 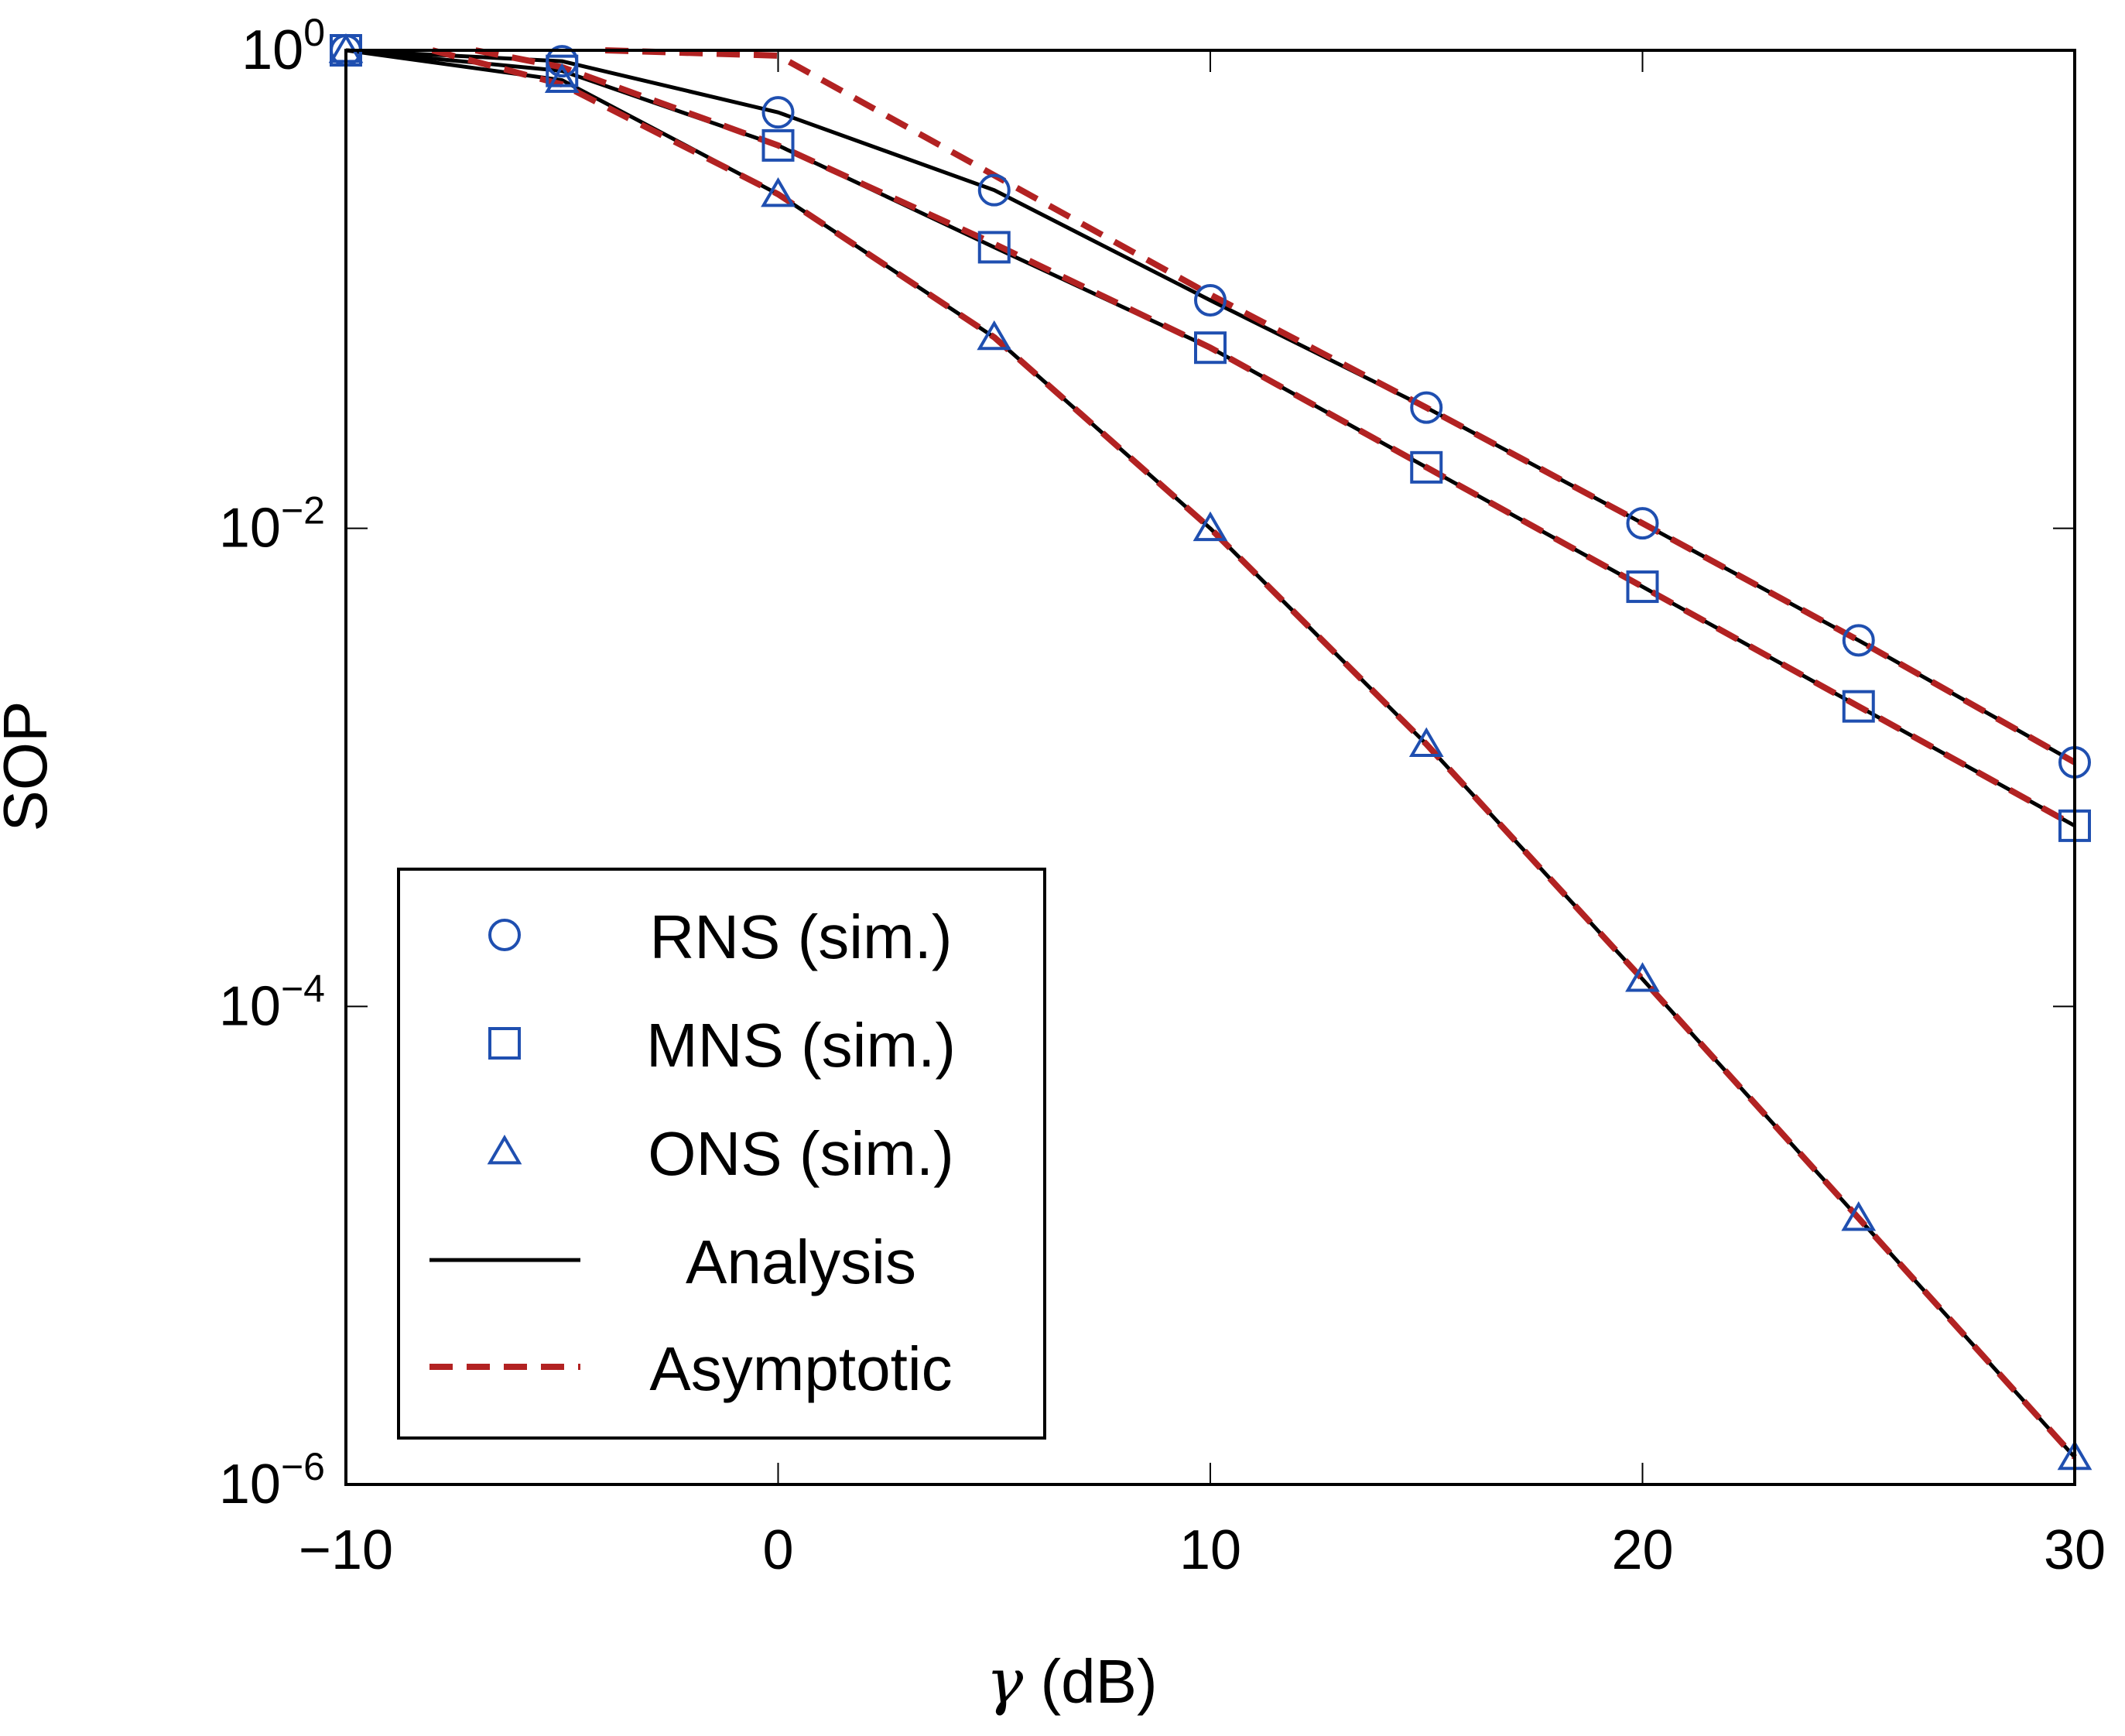 What do you see at coordinates (801, 1262) in the screenshot?
I see `legend-label: Analysis` at bounding box center [801, 1262].